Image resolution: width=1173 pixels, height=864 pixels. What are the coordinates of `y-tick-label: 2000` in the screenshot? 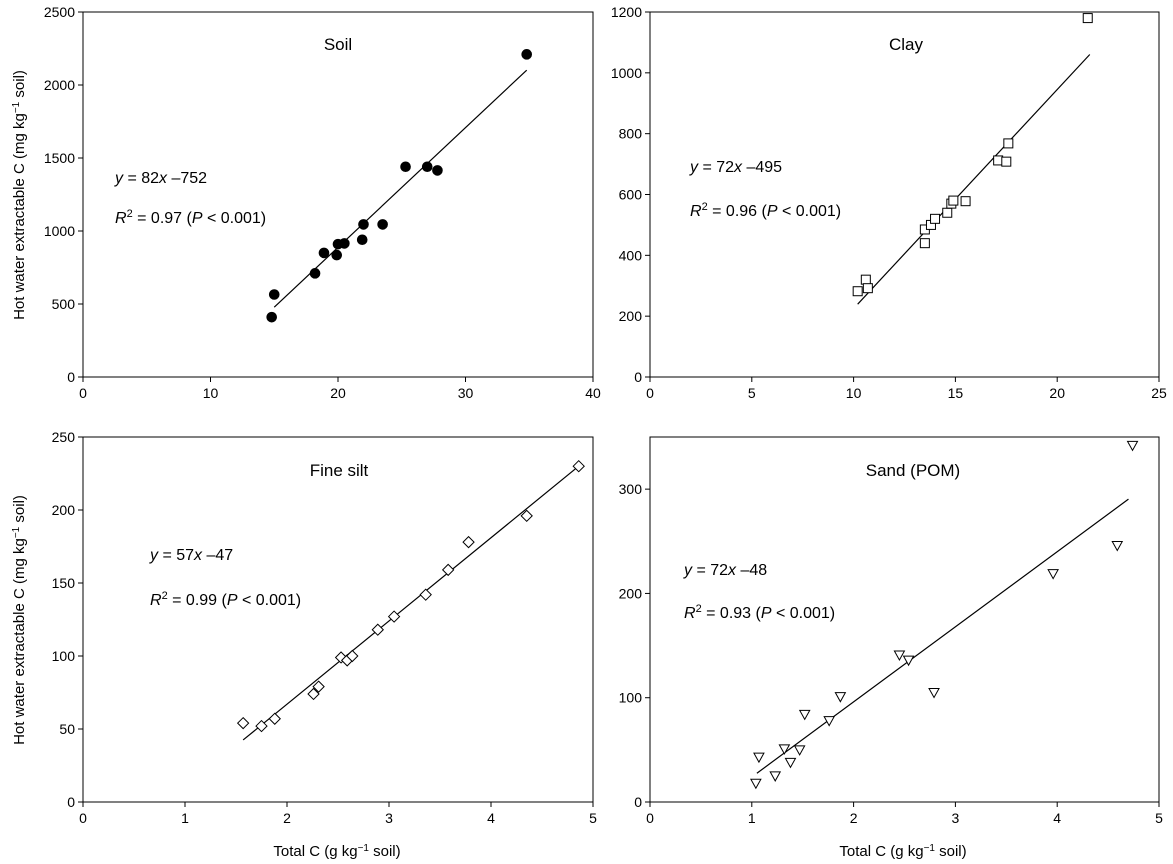 It's located at (59, 85).